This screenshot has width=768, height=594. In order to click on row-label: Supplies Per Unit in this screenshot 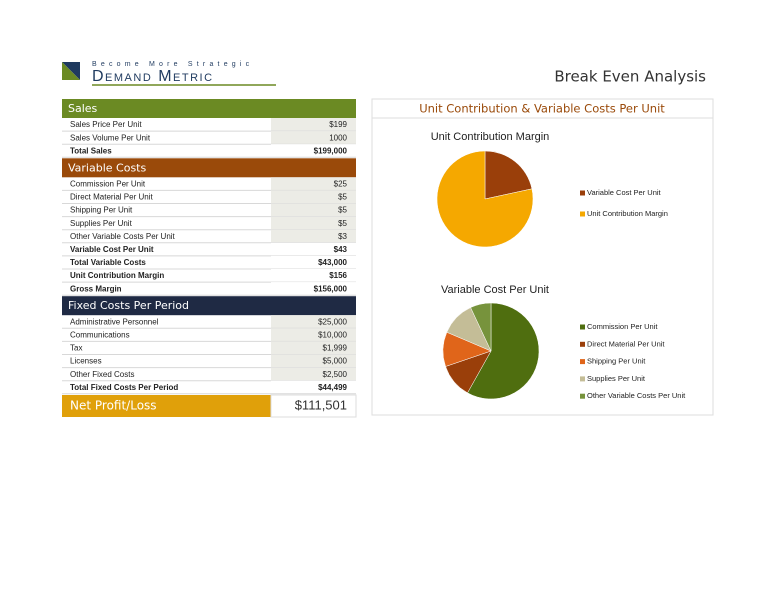, I will do `click(101, 223)`.